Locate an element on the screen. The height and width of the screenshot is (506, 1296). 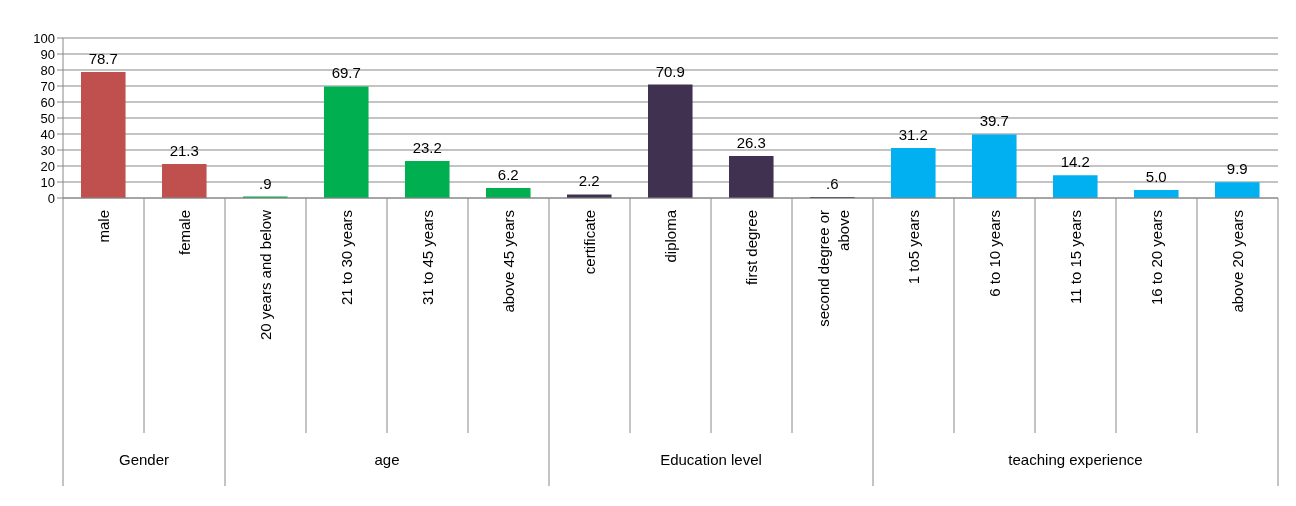
data-label: 23.2 is located at coordinates (427, 147).